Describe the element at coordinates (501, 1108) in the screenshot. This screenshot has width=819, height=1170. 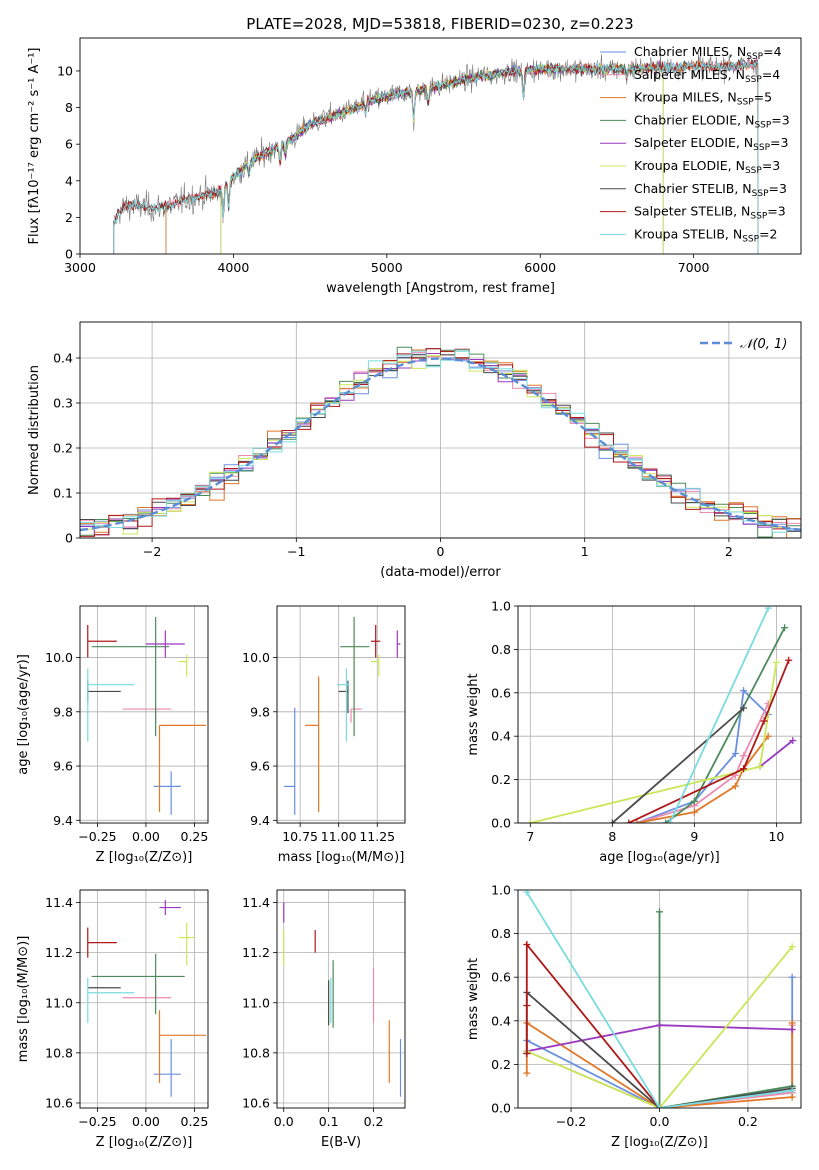
I see `y-tick-label: 0.0` at that location.